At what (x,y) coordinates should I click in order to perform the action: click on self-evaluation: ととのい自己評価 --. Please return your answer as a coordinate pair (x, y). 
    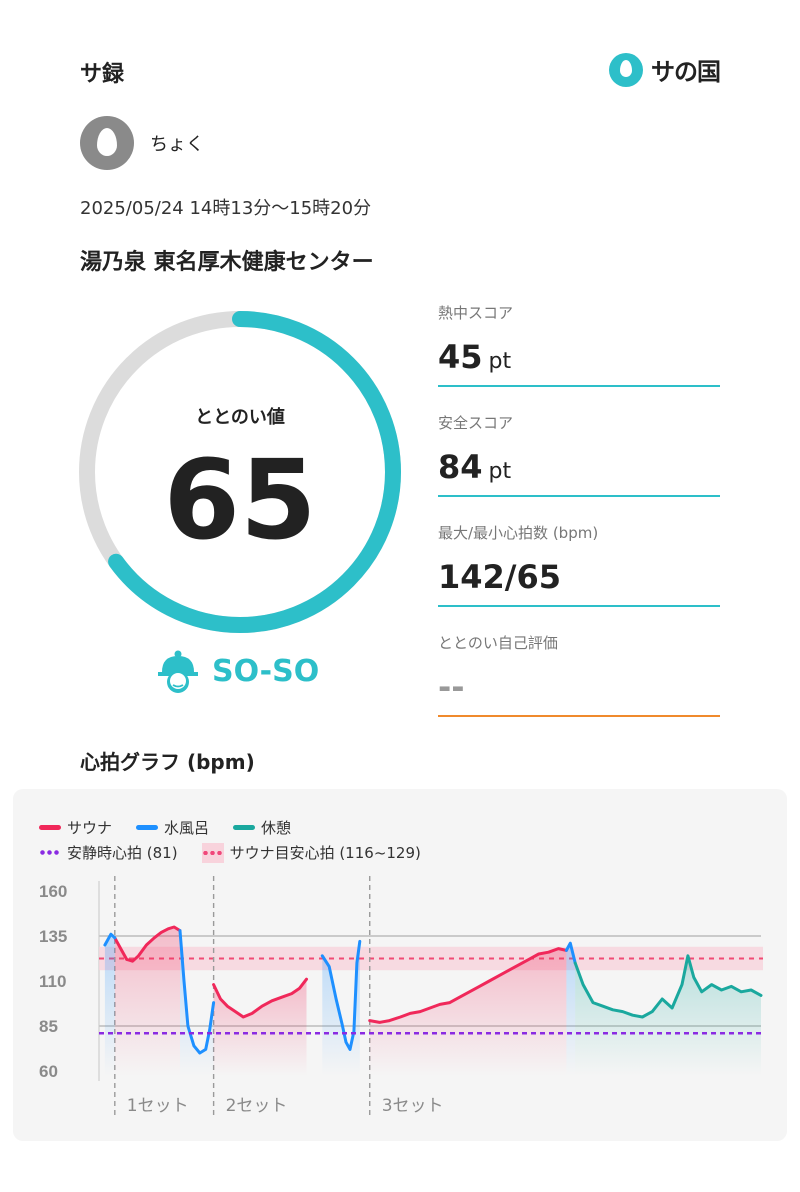
    Looking at the image, I should click on (579, 674).